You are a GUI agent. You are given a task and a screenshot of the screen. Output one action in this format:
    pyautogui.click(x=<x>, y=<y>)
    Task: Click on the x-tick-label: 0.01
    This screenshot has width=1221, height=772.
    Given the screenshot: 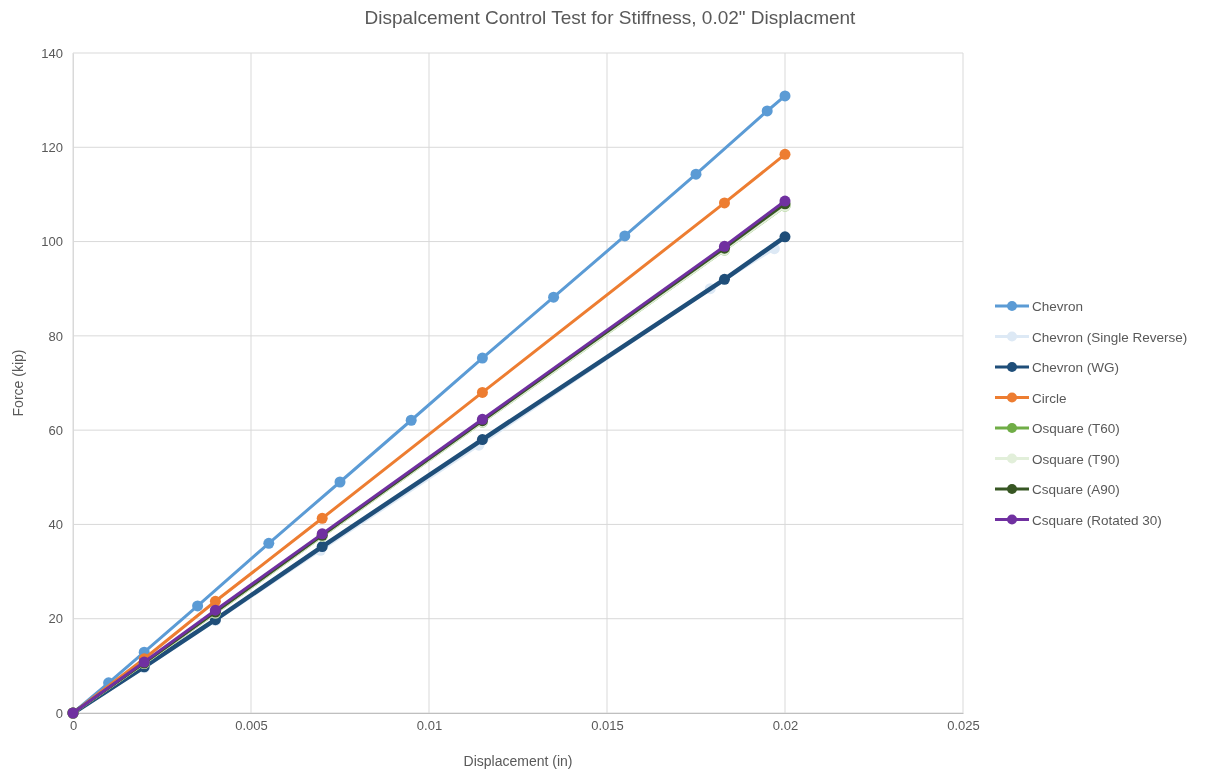 What is the action you would take?
    pyautogui.click(x=429, y=726)
    